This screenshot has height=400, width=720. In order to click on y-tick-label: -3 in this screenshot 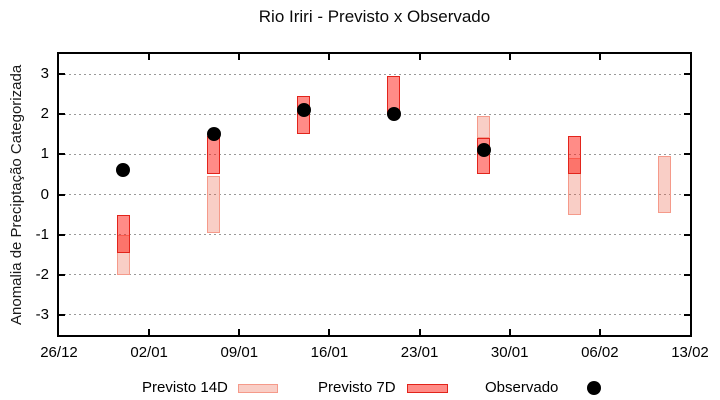, I will do `click(42, 314)`.